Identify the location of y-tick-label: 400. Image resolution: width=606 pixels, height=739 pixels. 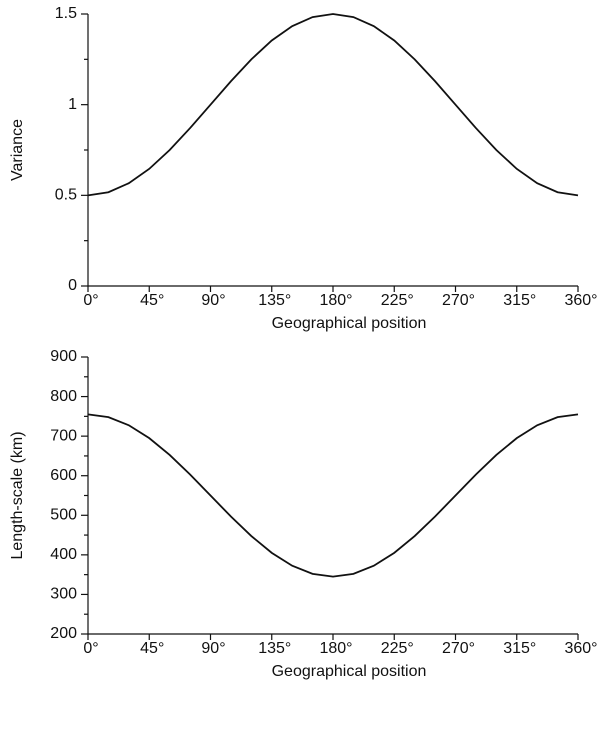
(63, 554).